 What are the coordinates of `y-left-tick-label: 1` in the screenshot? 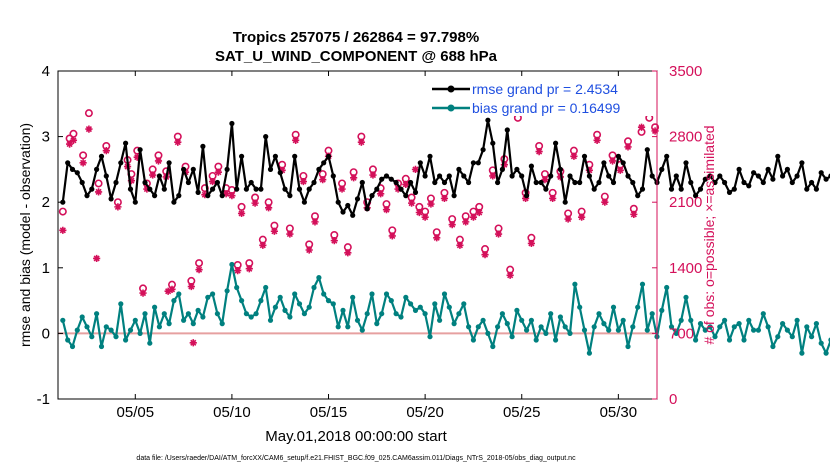 It's located at (46, 268).